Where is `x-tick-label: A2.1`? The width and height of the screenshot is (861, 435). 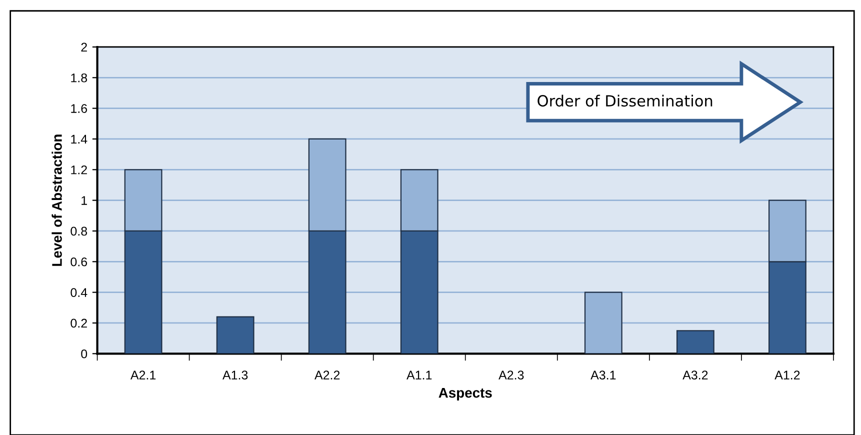
x-tick-label: A2.1 is located at coordinates (143, 375).